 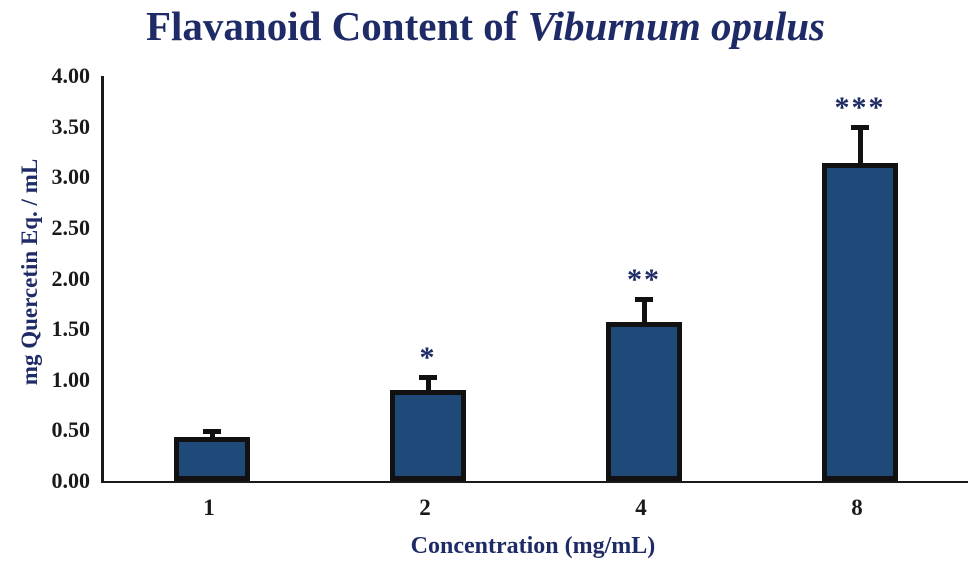 I want to click on significance-marker-2: *, so click(x=428, y=357).